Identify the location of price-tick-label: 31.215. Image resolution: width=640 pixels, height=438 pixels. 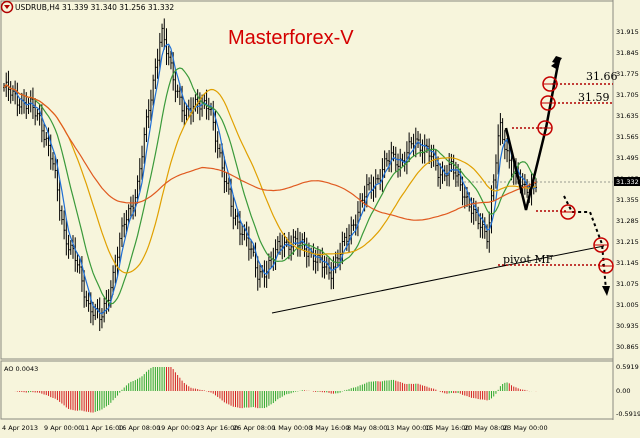
(627, 242).